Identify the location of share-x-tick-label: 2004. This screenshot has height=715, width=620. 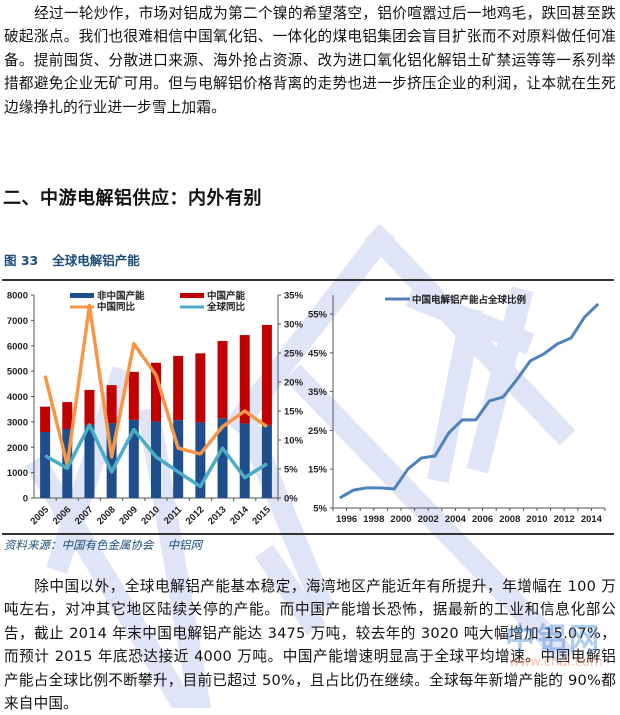
(456, 519).